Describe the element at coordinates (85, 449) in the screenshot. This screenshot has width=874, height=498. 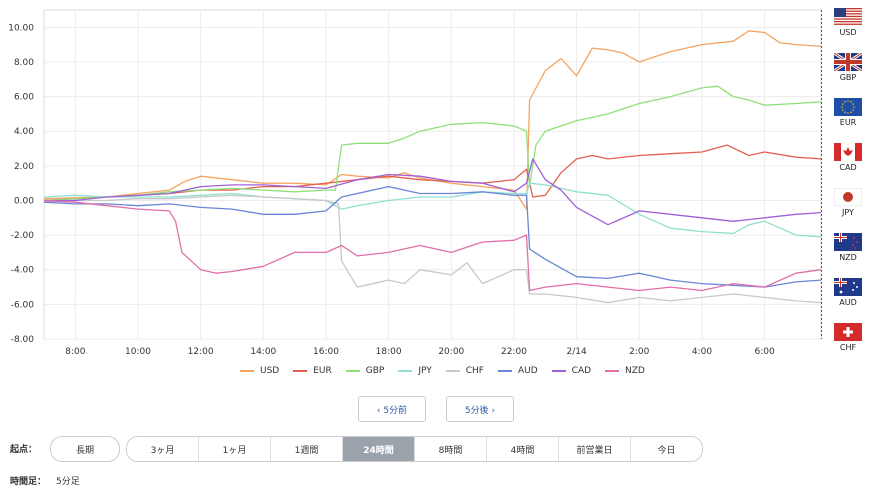
I see `long-term-button: 長期` at that location.